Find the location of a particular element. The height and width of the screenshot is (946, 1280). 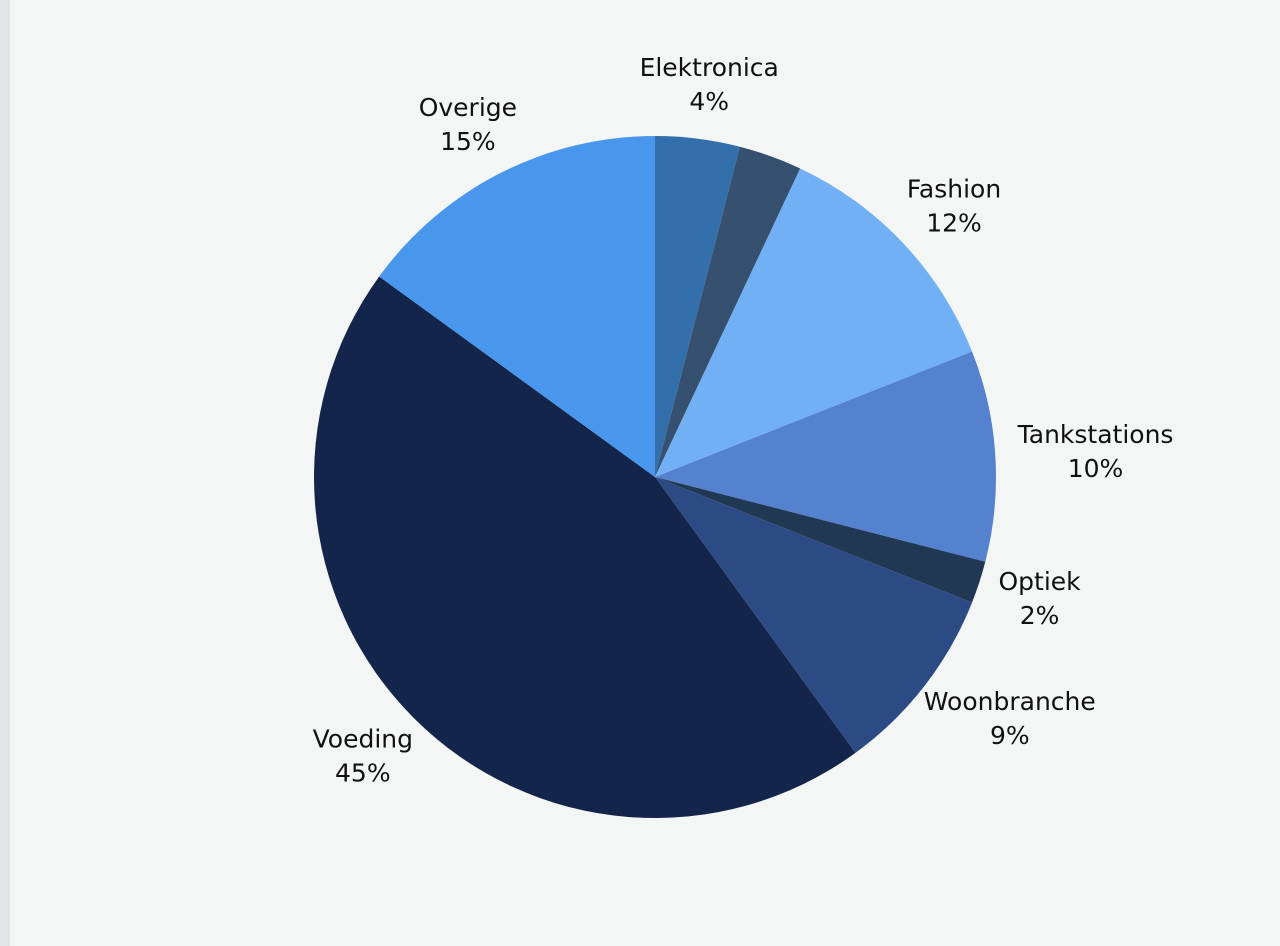

slice-label: Woonbranche is located at coordinates (1010, 701).